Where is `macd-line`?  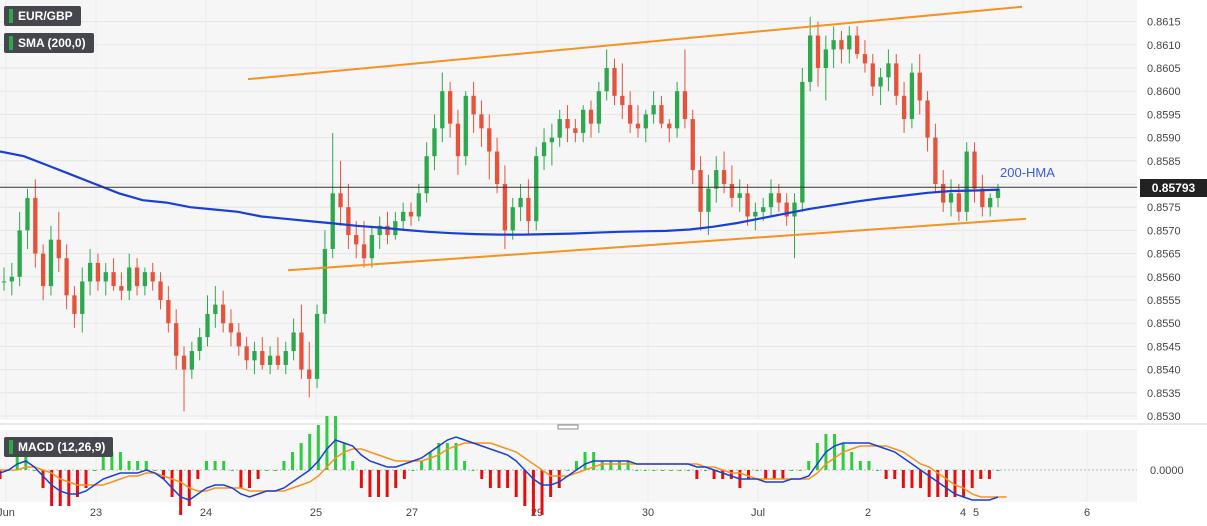 macd-line is located at coordinates (499, 468).